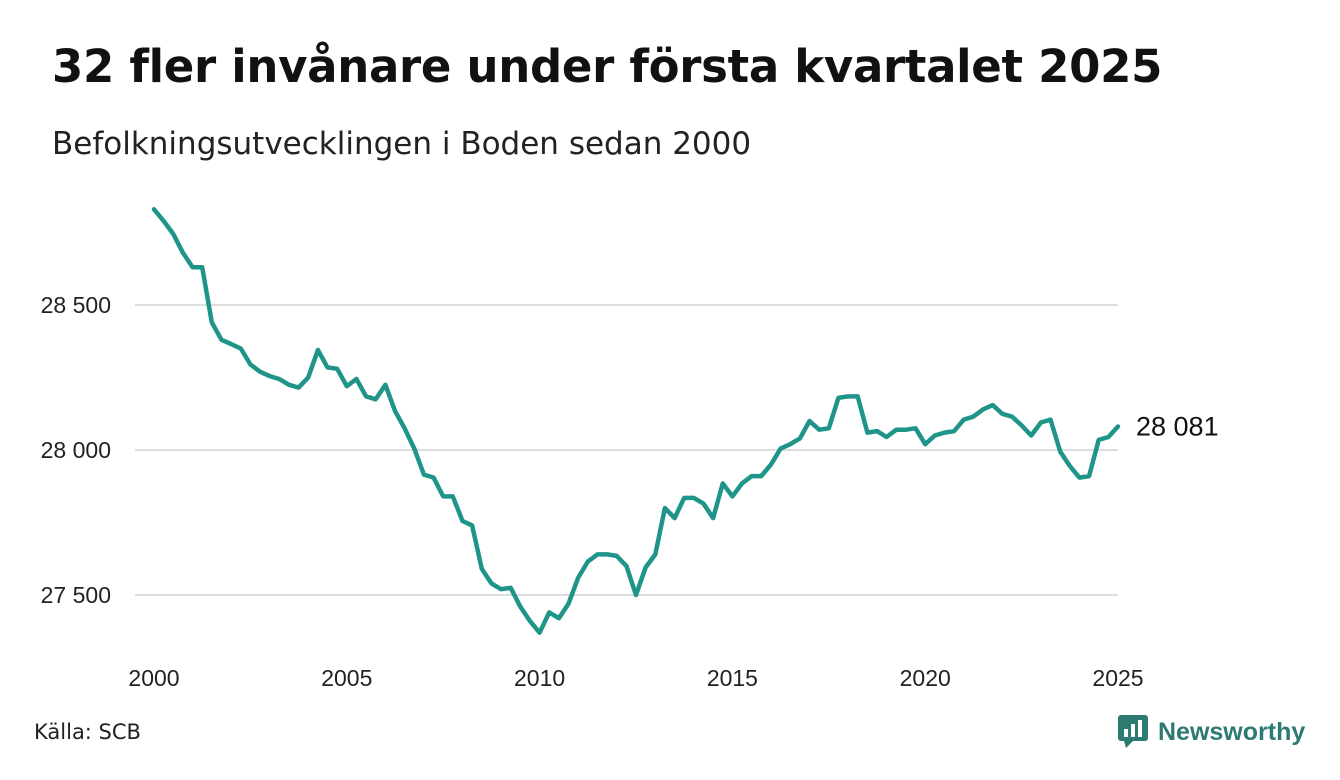  I want to click on y-axis: 27 500 28 000 28 500, so click(76, 450).